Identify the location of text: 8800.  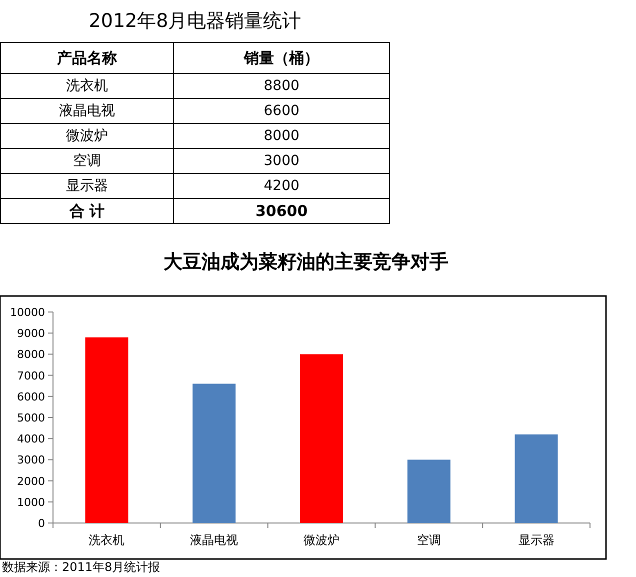
(282, 86).